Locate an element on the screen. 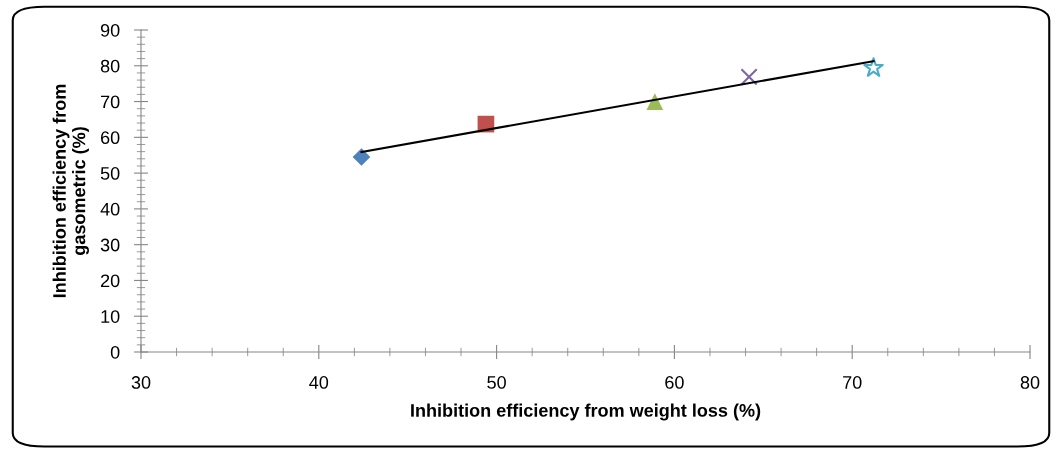 This screenshot has height=451, width=1062. x-tick-label: 30 is located at coordinates (141, 382).